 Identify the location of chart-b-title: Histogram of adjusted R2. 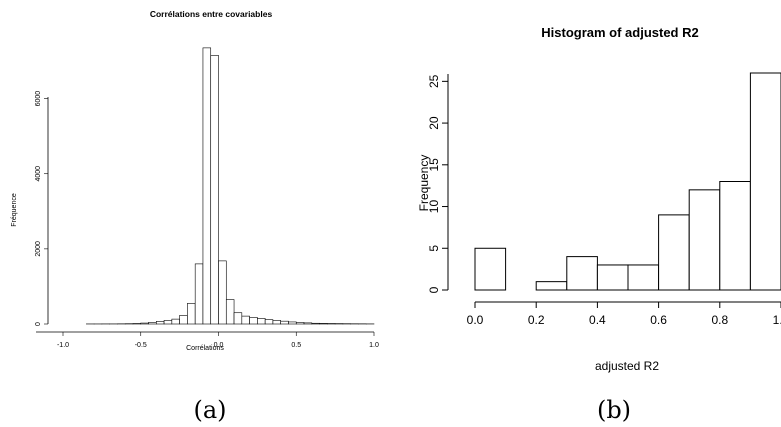
(619, 32).